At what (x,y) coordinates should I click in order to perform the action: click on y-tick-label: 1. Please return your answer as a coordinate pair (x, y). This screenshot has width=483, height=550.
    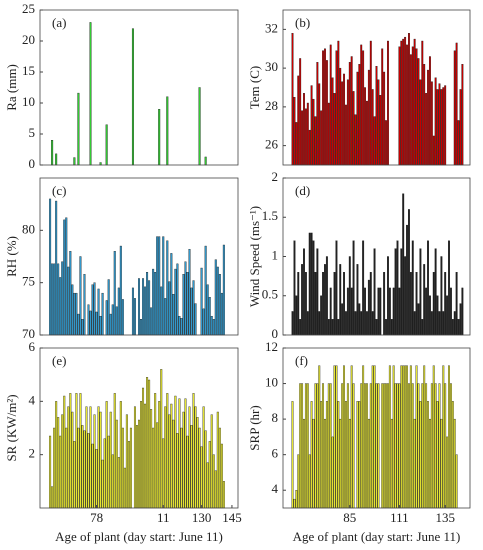
    Looking at the image, I should click on (275, 254).